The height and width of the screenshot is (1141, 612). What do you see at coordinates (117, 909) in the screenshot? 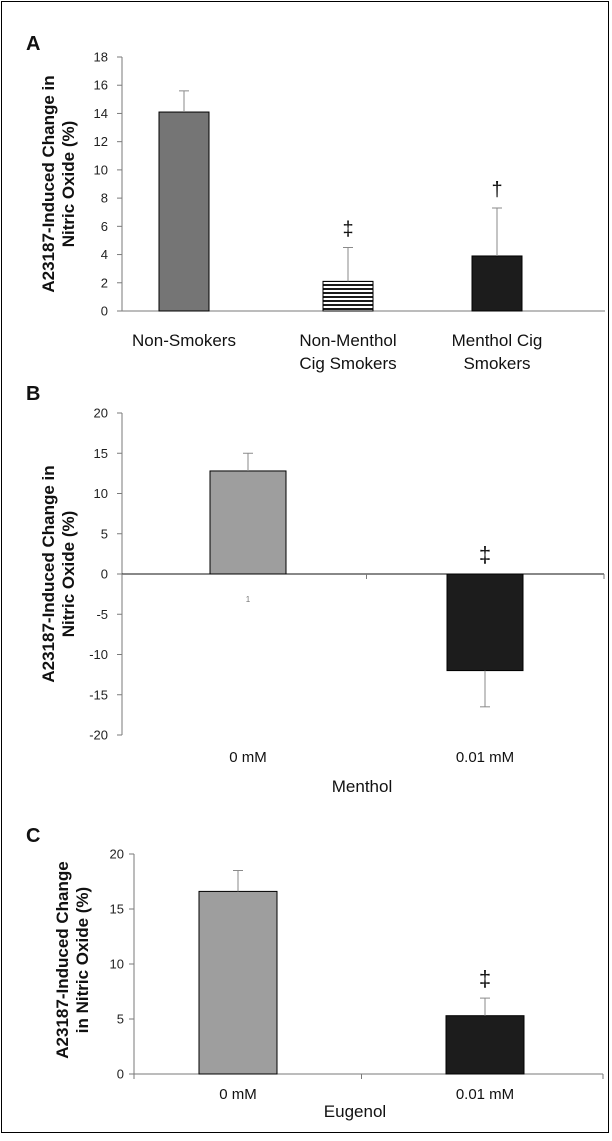
I see `panel-c-y-tick-label: 15` at bounding box center [117, 909].